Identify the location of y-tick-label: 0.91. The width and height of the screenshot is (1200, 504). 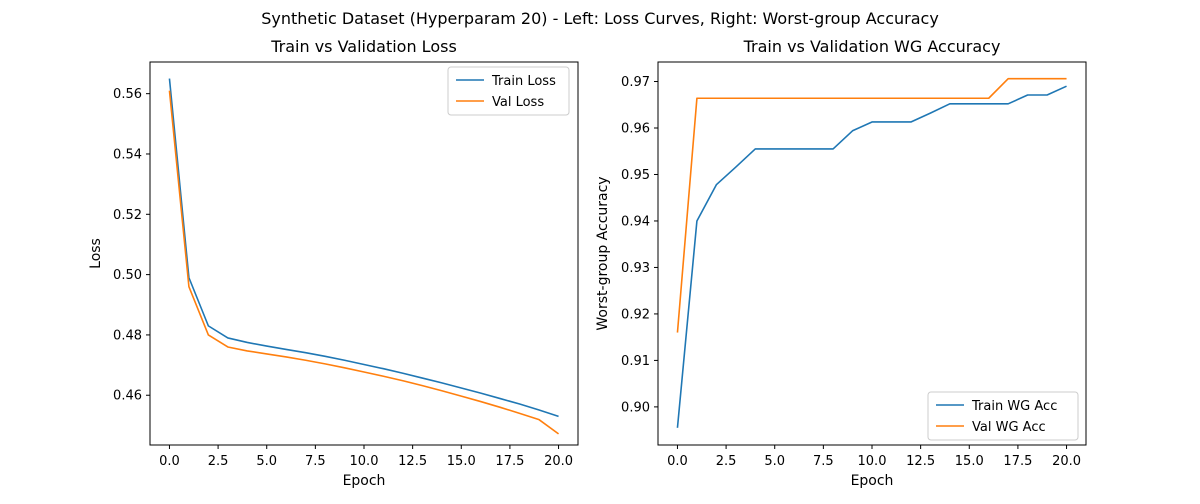
(635, 361).